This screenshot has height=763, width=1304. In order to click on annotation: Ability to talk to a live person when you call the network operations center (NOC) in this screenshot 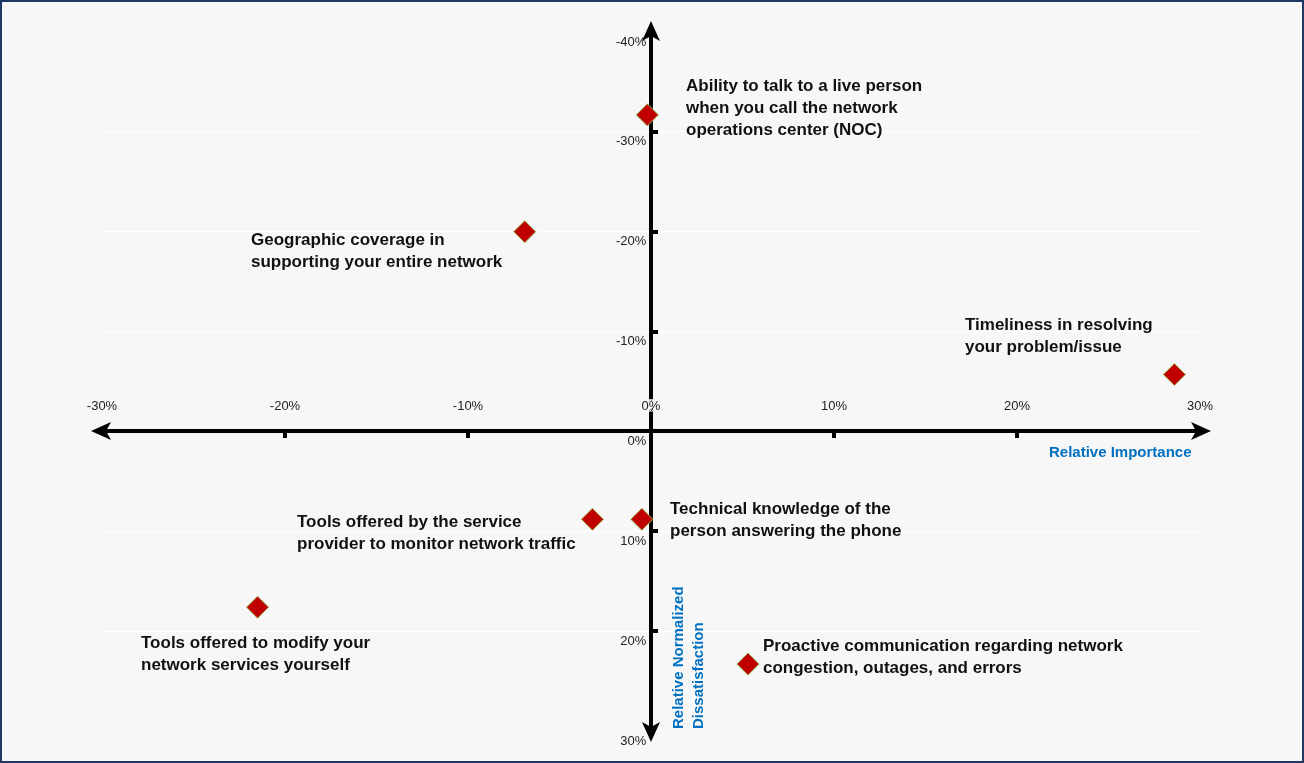, I will do `click(804, 108)`.